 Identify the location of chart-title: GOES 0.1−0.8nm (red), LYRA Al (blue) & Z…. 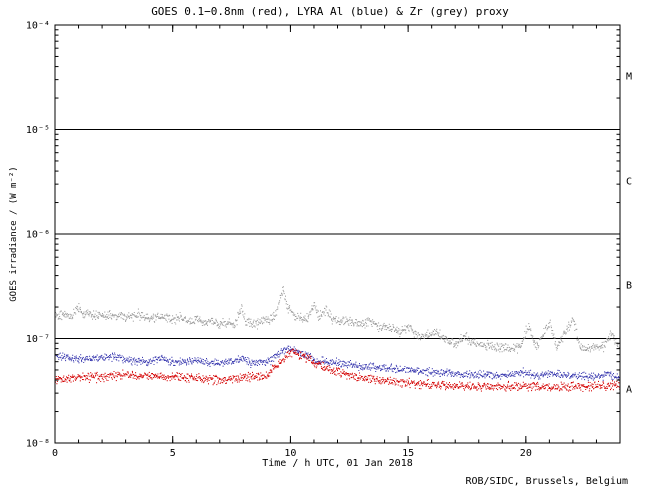
(330, 11).